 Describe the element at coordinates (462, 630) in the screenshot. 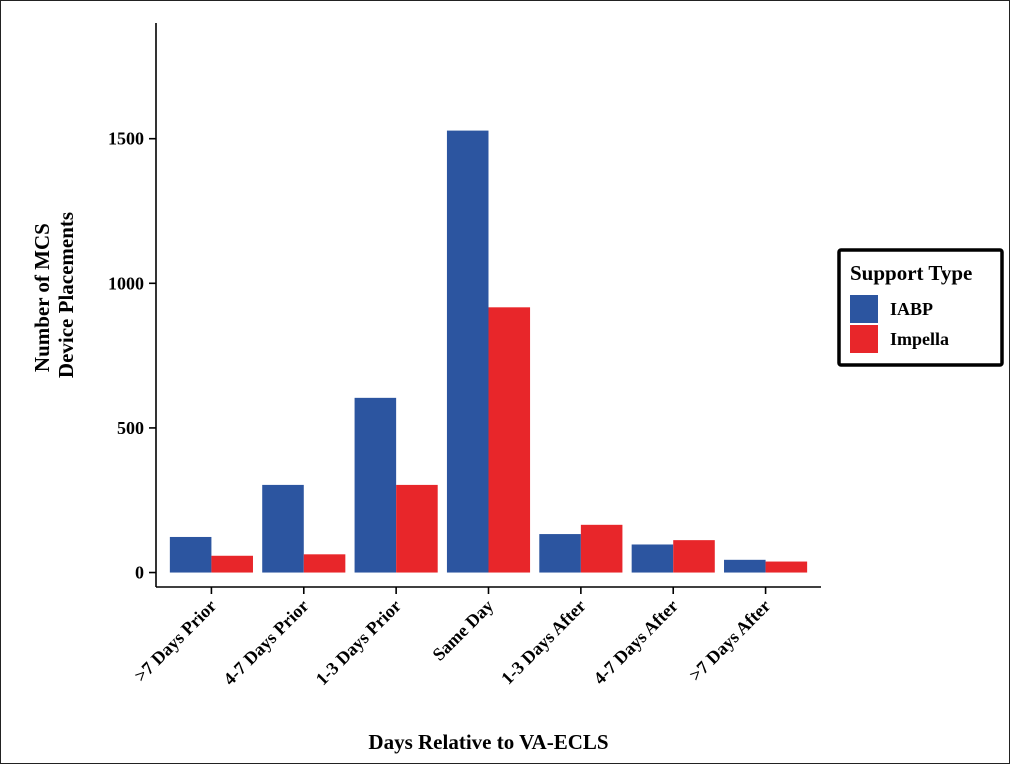

I see `x-tick-label: Same Day` at that location.